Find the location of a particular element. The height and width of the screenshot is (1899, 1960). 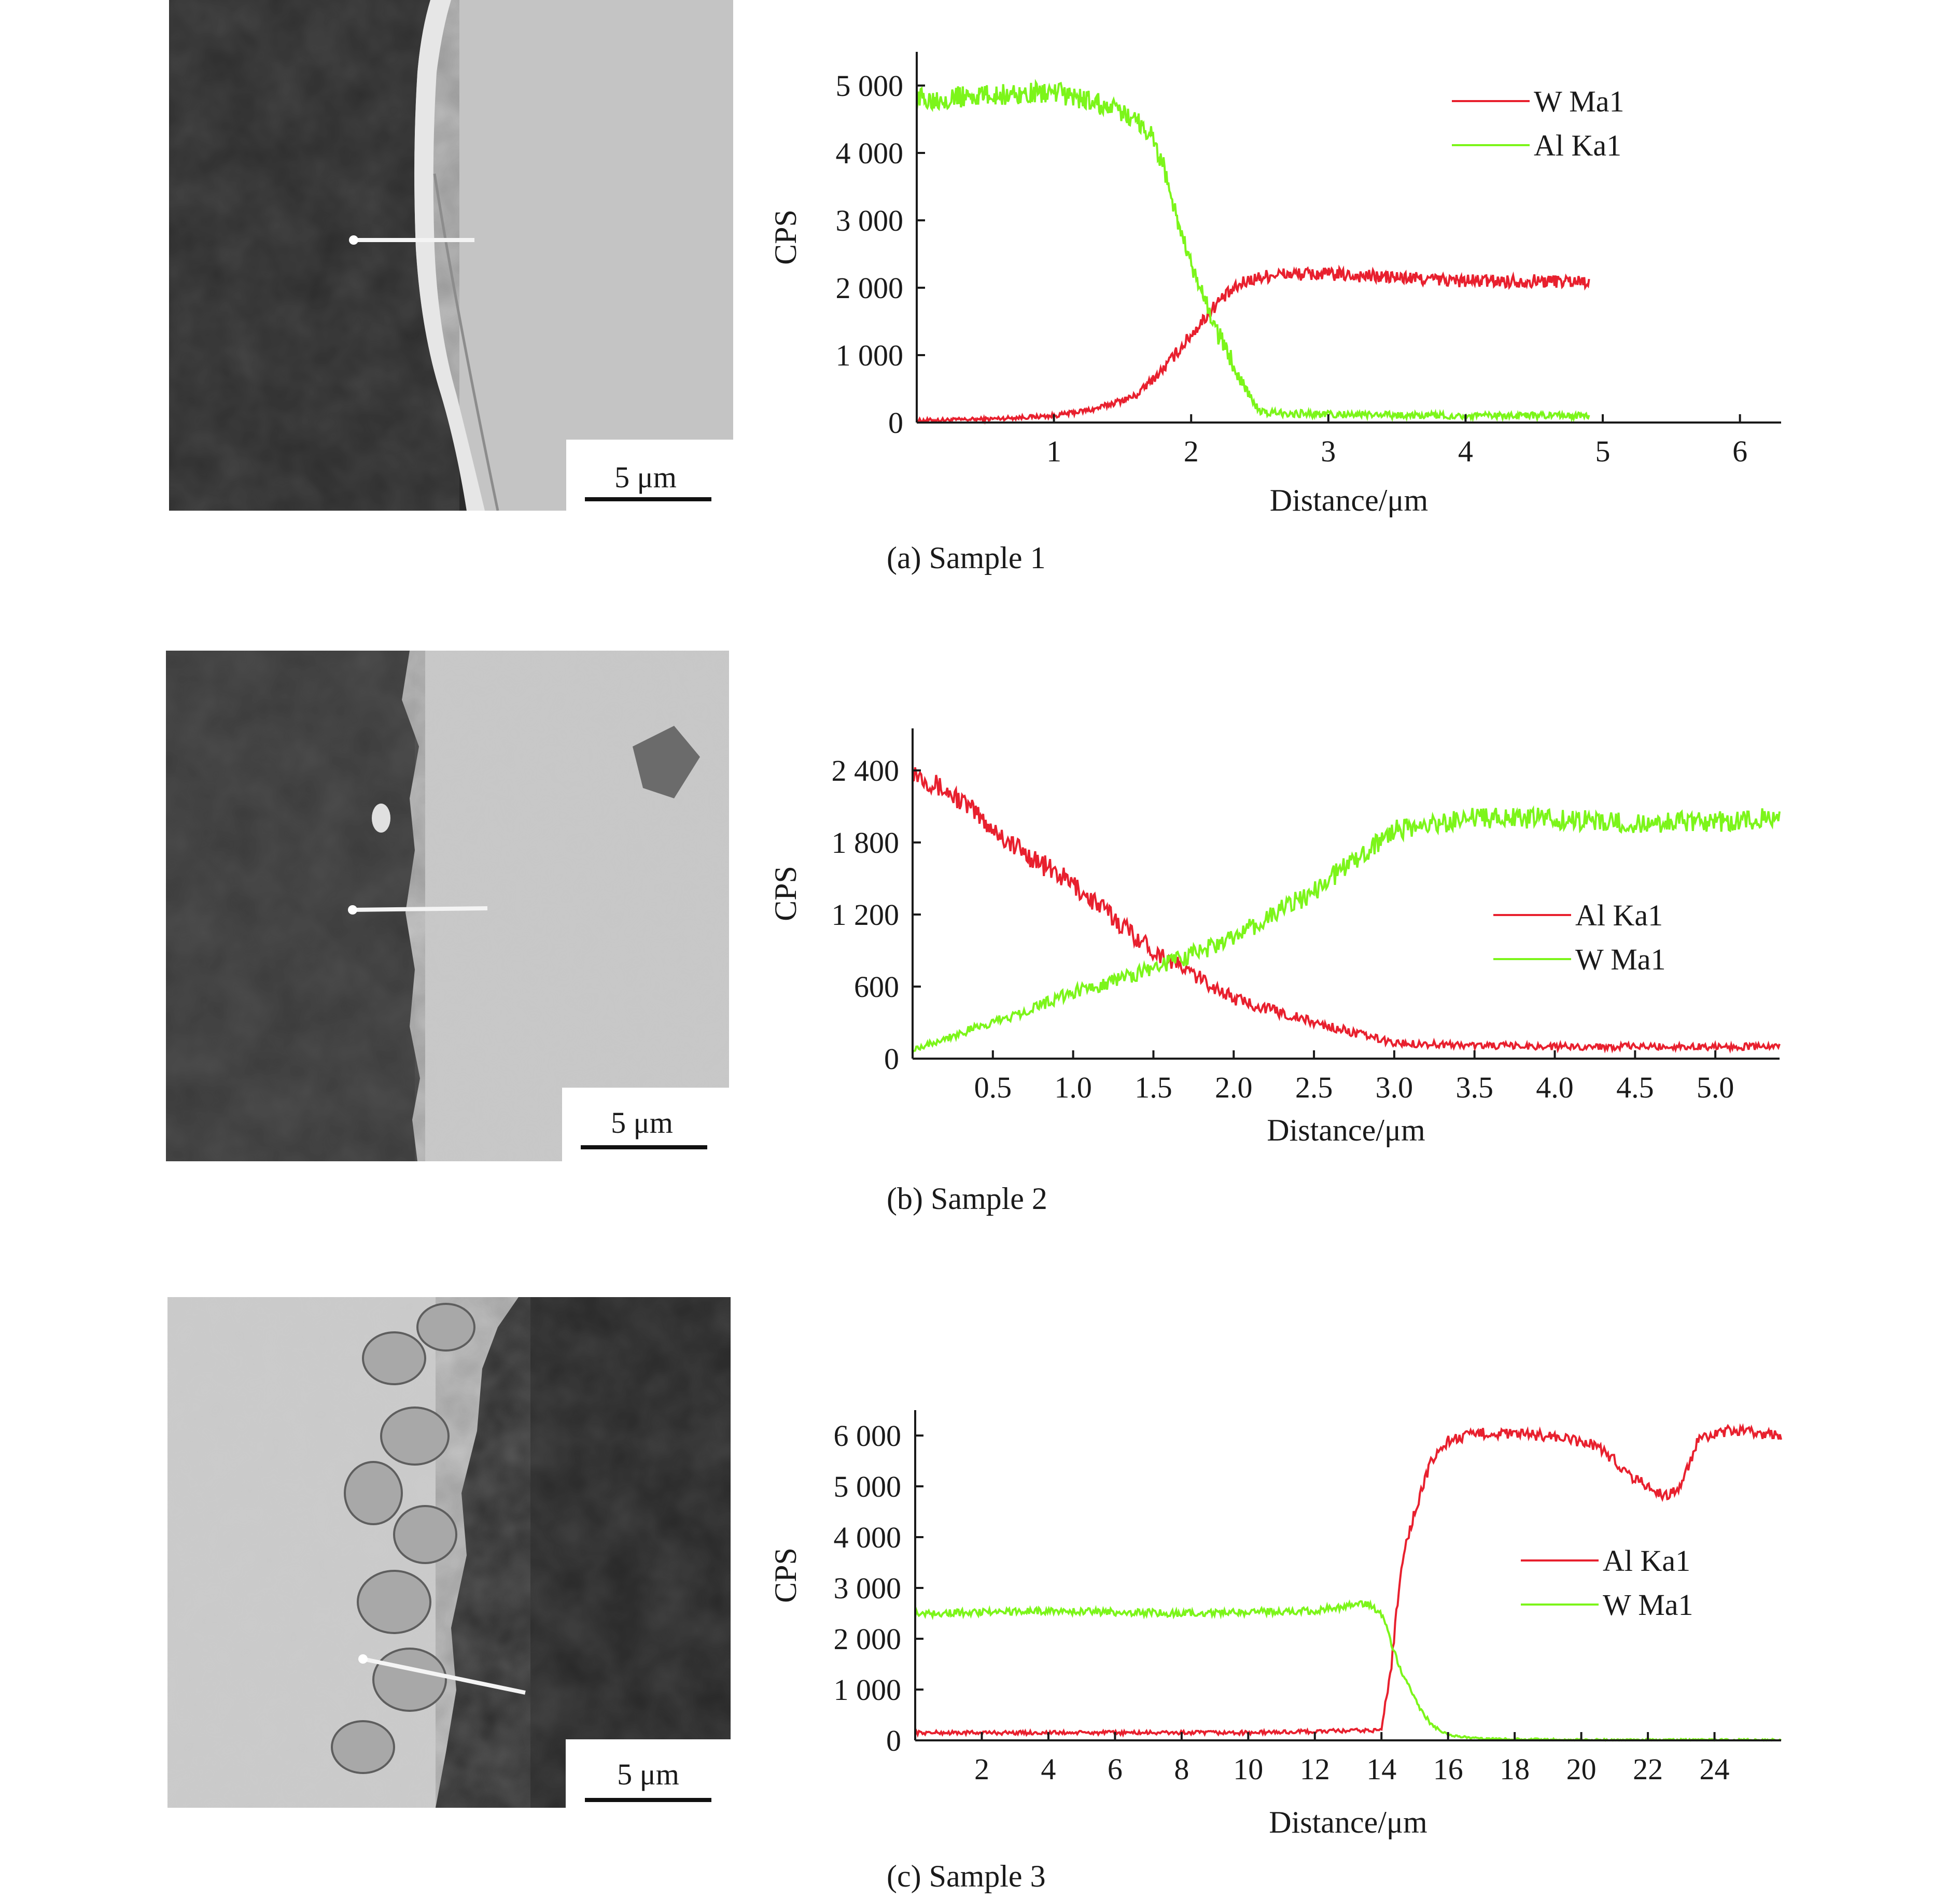

micrograph-c: 5 μm is located at coordinates (449, 1552).